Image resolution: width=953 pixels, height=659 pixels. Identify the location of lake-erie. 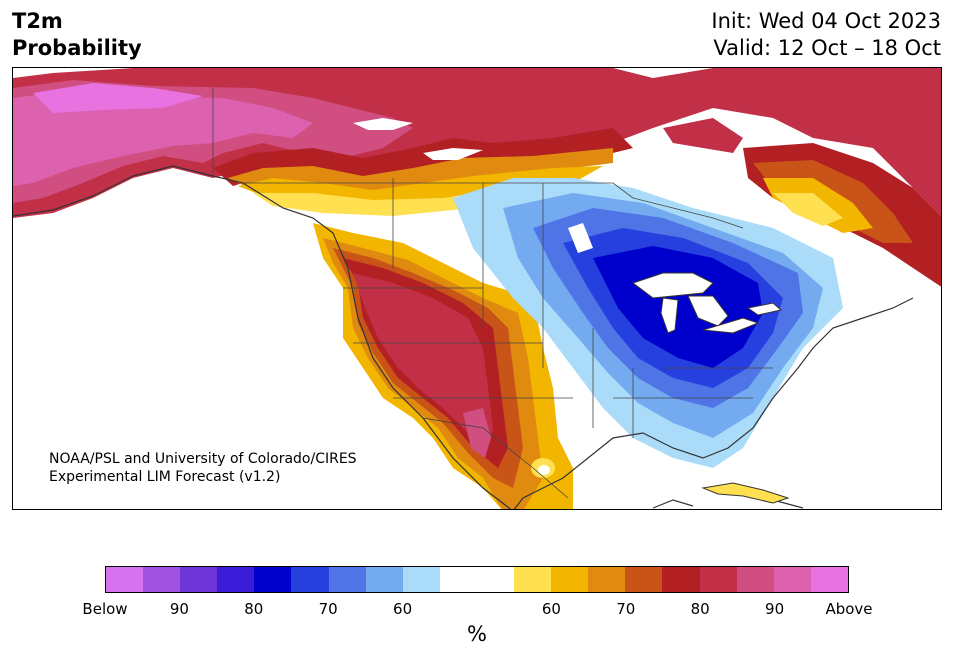
(731, 325).